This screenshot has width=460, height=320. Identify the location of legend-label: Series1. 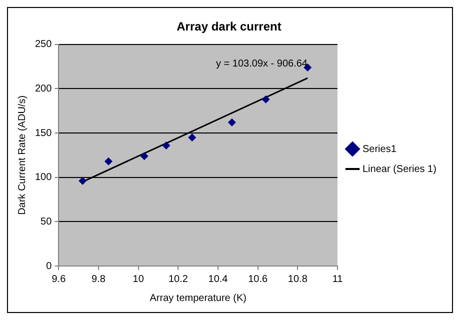
(379, 149).